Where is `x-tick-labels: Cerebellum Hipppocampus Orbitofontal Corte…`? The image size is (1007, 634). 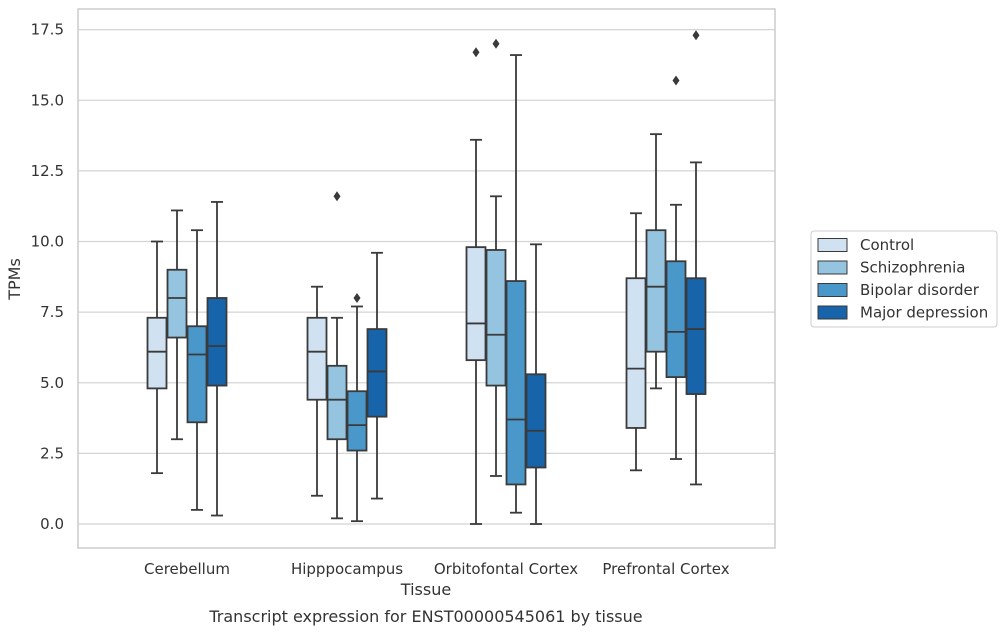 x-tick-labels: Cerebellum Hipppocampus Orbitofontal Corte… is located at coordinates (437, 569).